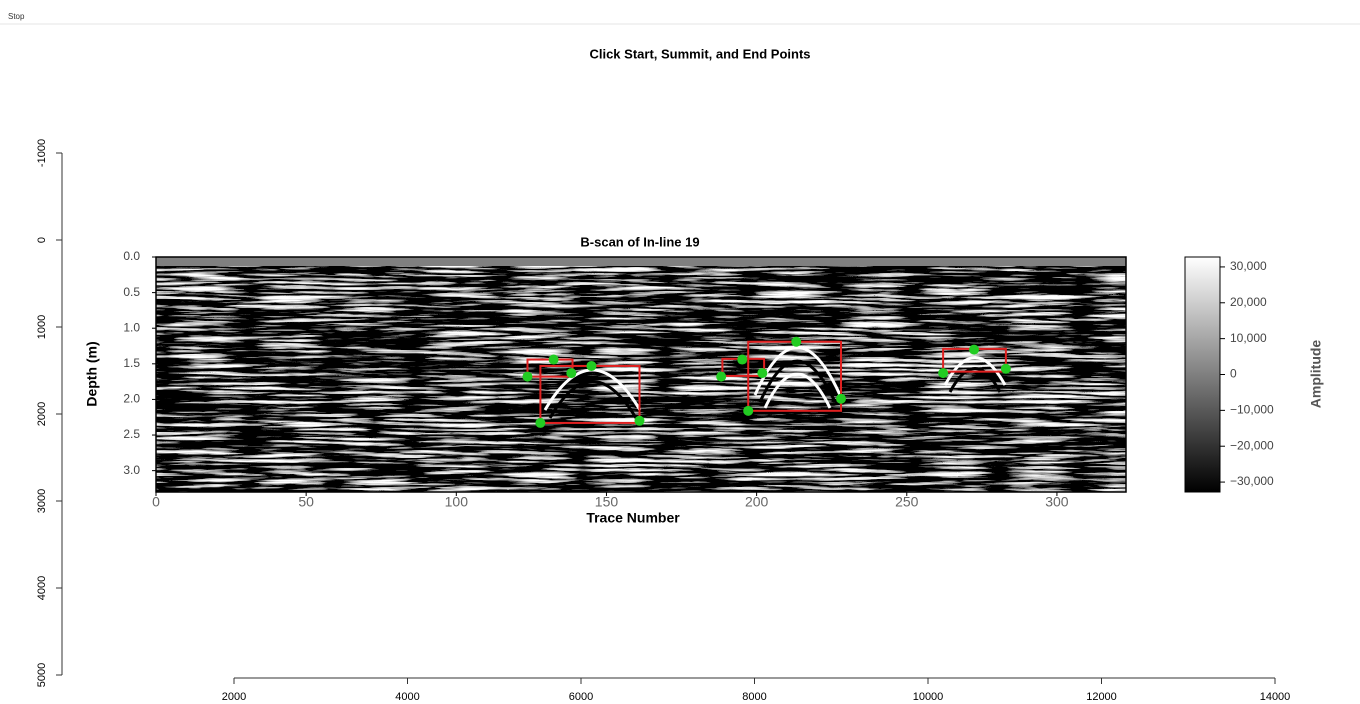  Describe the element at coordinates (42, 588) in the screenshot. I see `outer-y-tick-label: 4000` at that location.